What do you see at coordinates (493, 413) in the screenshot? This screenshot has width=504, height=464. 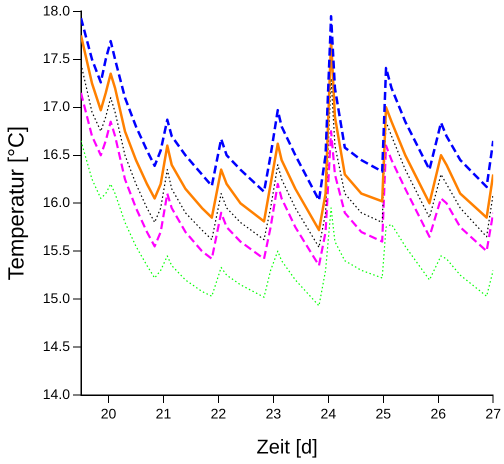 I see `x-tick-label: 27` at bounding box center [493, 413].